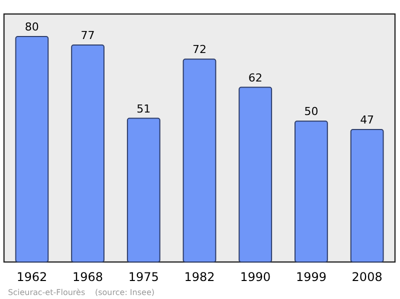  Describe the element at coordinates (199, 49) in the screenshot. I see `data-label: 72` at that location.